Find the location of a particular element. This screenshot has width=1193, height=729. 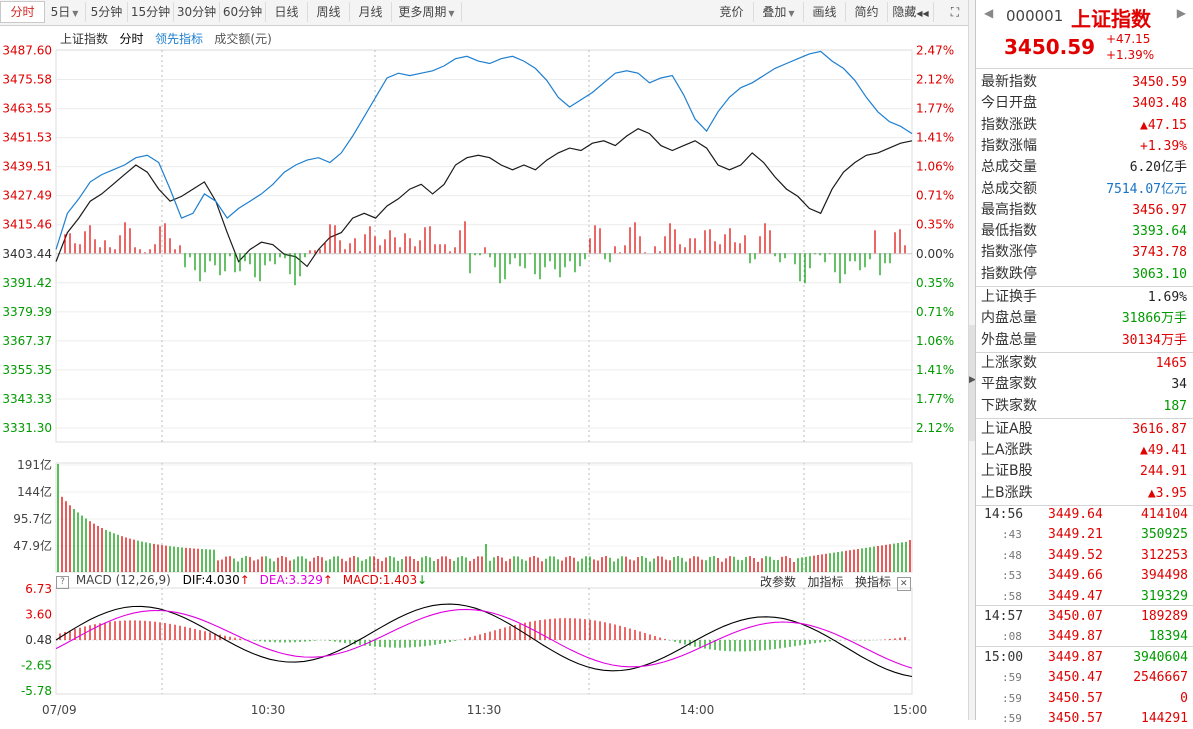

legend-volume: 成交额(元) is located at coordinates (243, 39).